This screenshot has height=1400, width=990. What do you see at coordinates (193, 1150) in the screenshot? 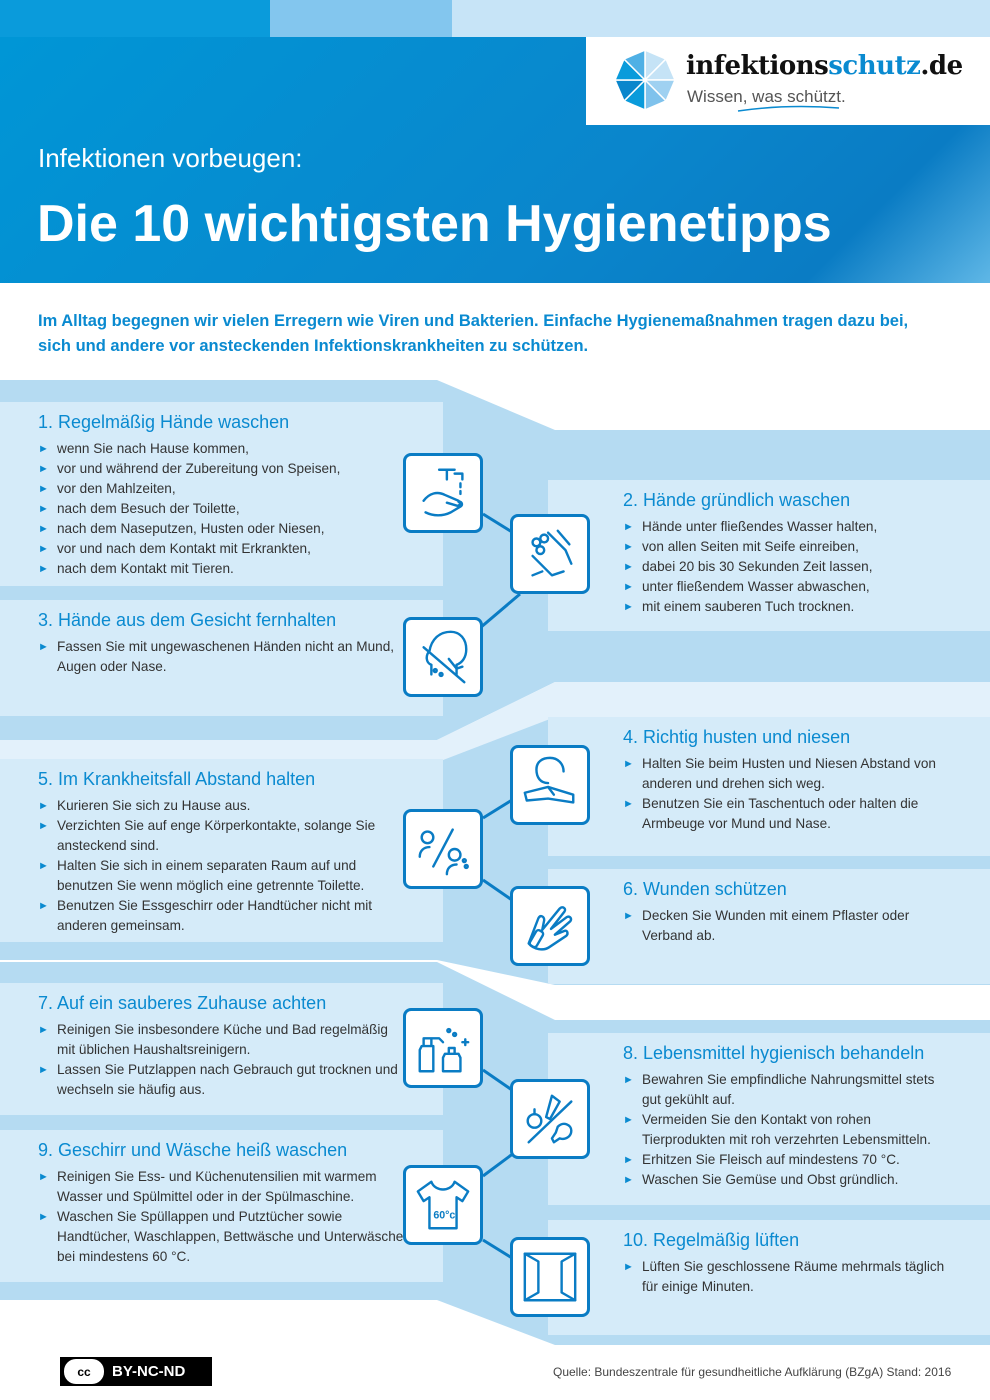
I see `tip-title: 9. Geschirr und Wäsche heiß waschen` at bounding box center [193, 1150].